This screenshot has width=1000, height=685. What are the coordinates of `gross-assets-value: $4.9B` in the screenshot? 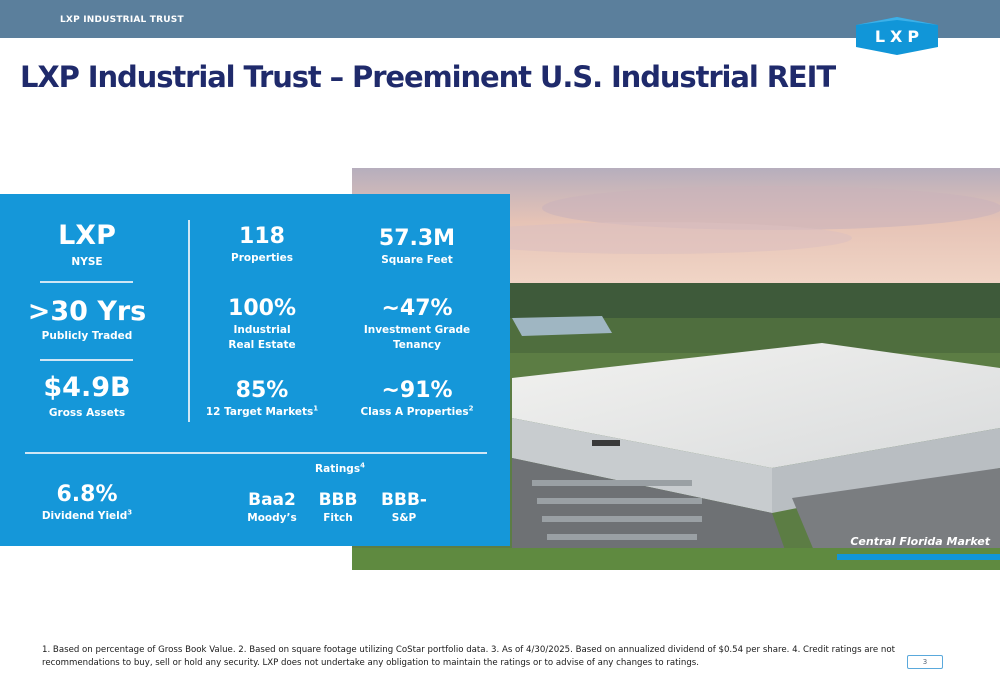 It's located at (87, 387).